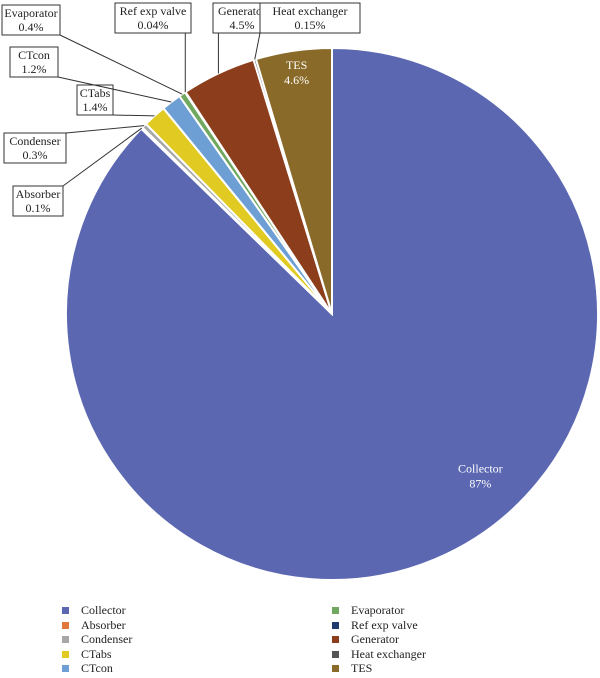 This screenshot has height=678, width=600. I want to click on legend-label: TES, so click(362, 668).